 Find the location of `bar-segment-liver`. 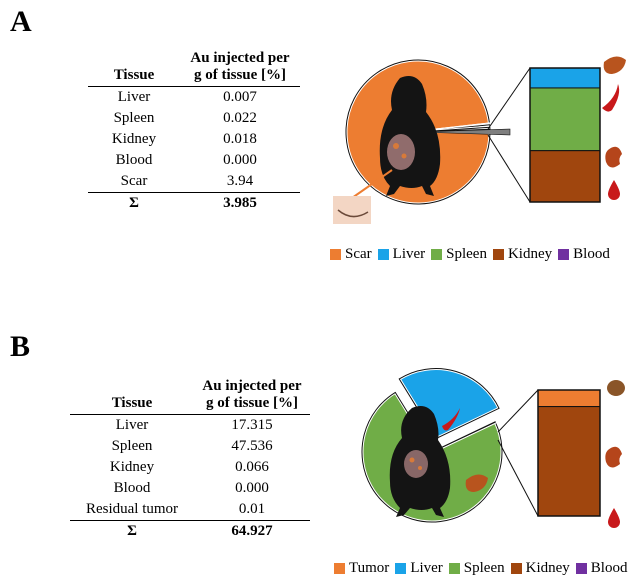

bar-segment-liver is located at coordinates (565, 78).